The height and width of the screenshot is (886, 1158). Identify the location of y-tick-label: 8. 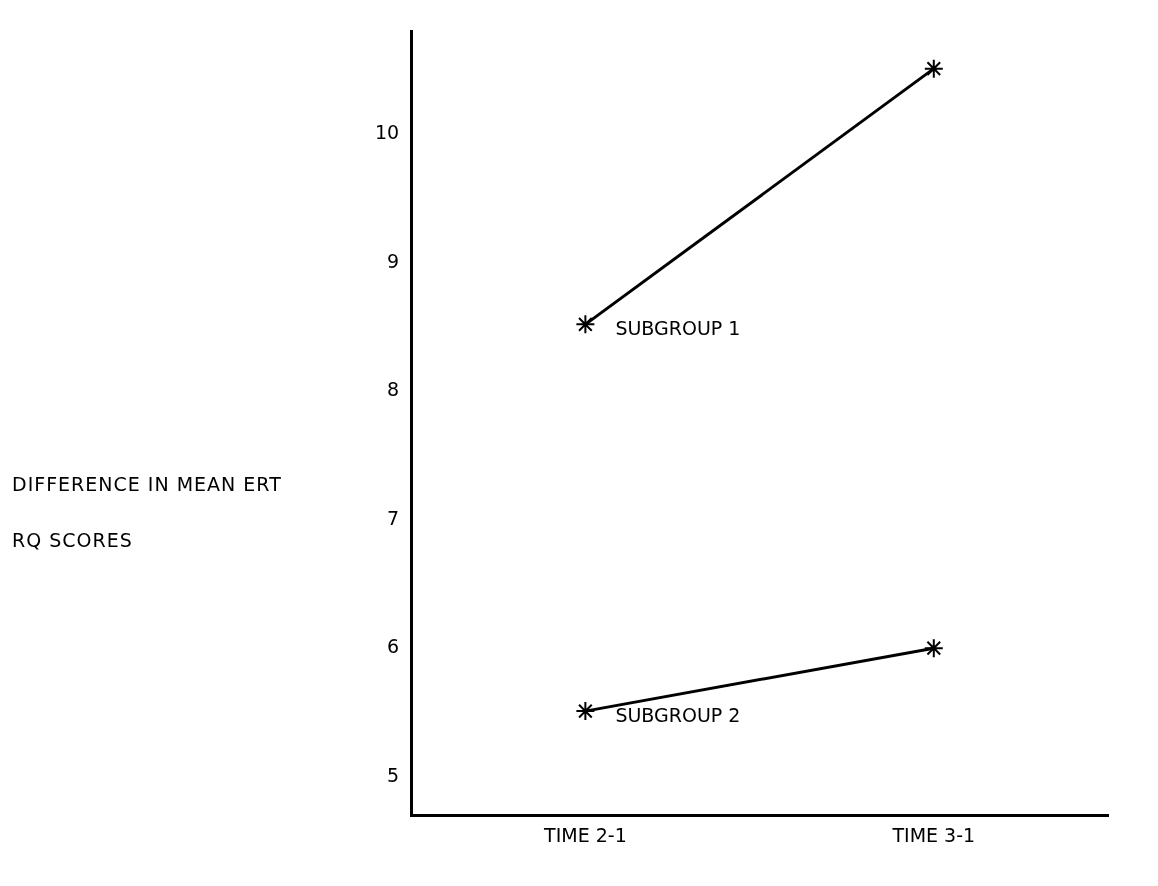
(393, 389).